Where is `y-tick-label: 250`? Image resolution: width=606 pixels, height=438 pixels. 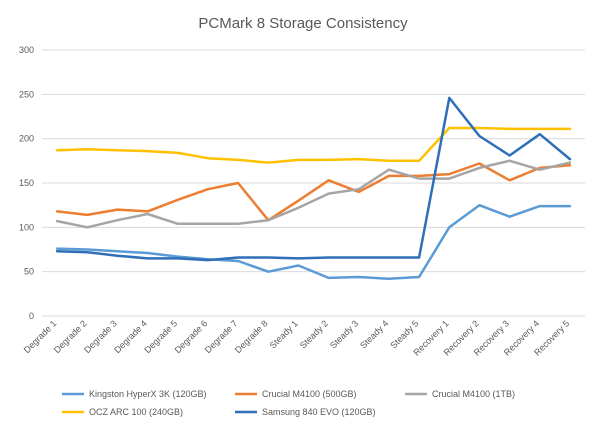
y-tick-label: 250 is located at coordinates (26, 94).